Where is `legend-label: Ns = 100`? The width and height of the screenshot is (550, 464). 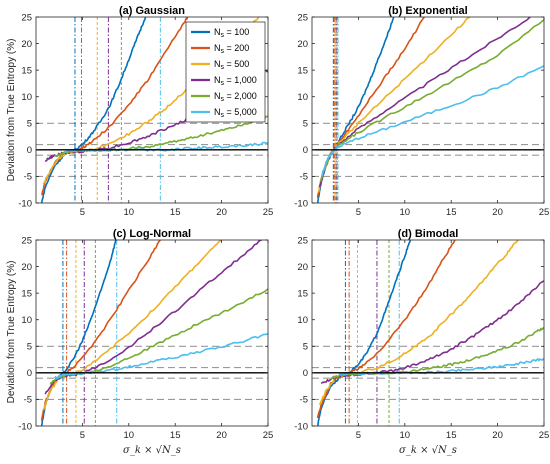
legend-label: Ns = 100 is located at coordinates (231, 33).